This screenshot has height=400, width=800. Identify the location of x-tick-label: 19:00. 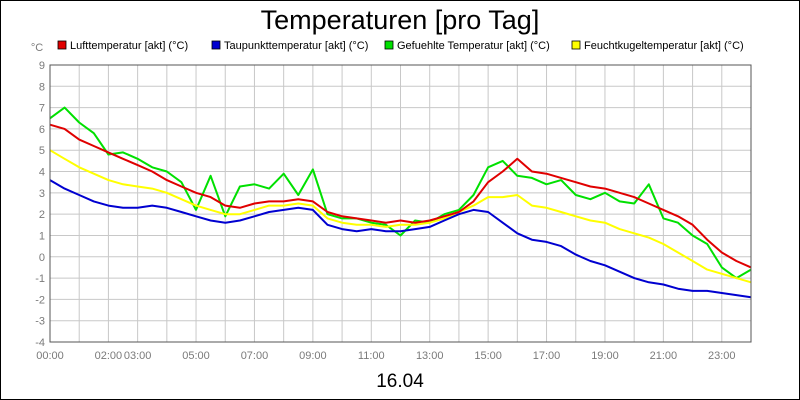
(605, 356).